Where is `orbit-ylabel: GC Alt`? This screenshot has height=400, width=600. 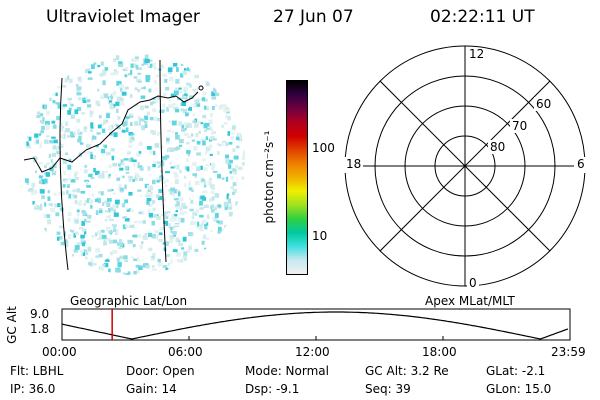 orbit-ylabel: GC Alt is located at coordinates (12, 325).